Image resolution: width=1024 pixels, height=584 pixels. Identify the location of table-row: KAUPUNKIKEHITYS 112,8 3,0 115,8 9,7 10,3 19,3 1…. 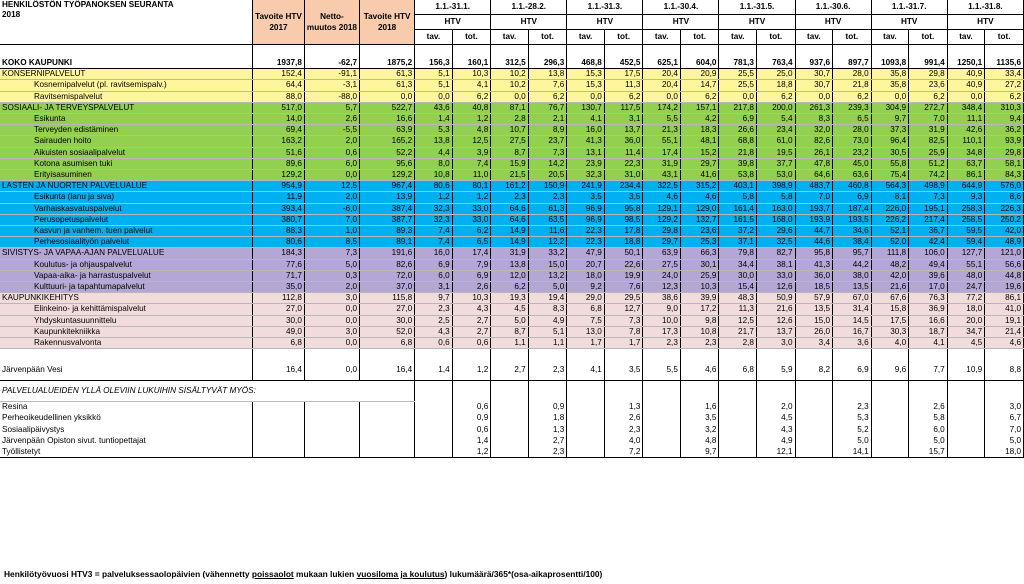
(512, 298).